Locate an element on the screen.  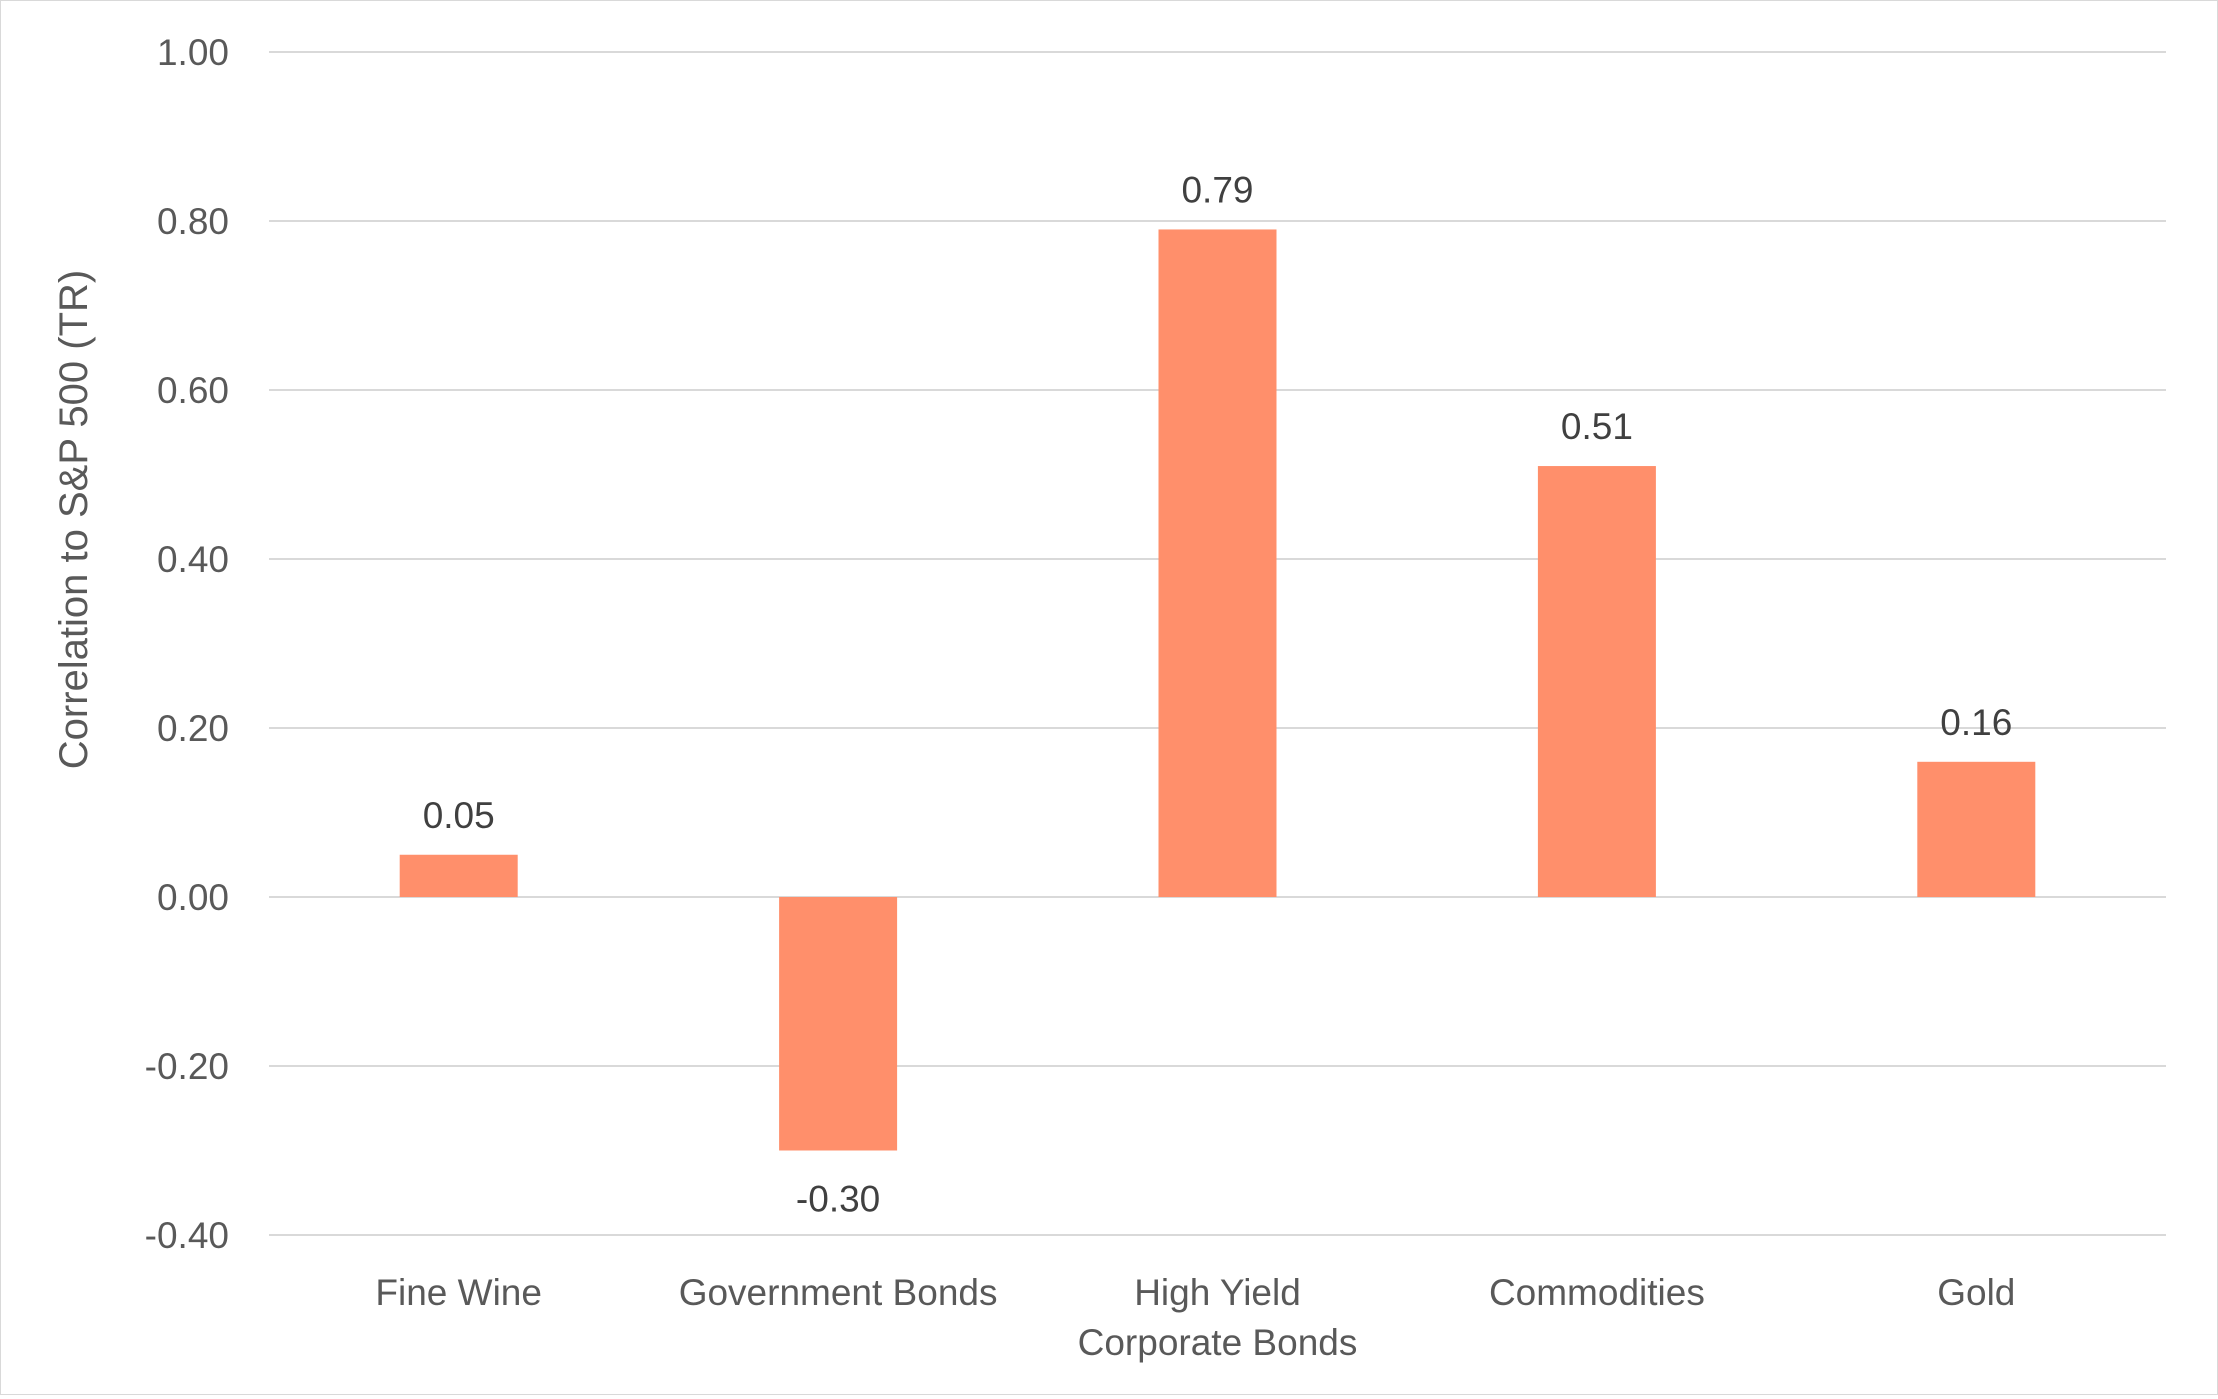
y-tick-label: 0.20 is located at coordinates (193, 728).